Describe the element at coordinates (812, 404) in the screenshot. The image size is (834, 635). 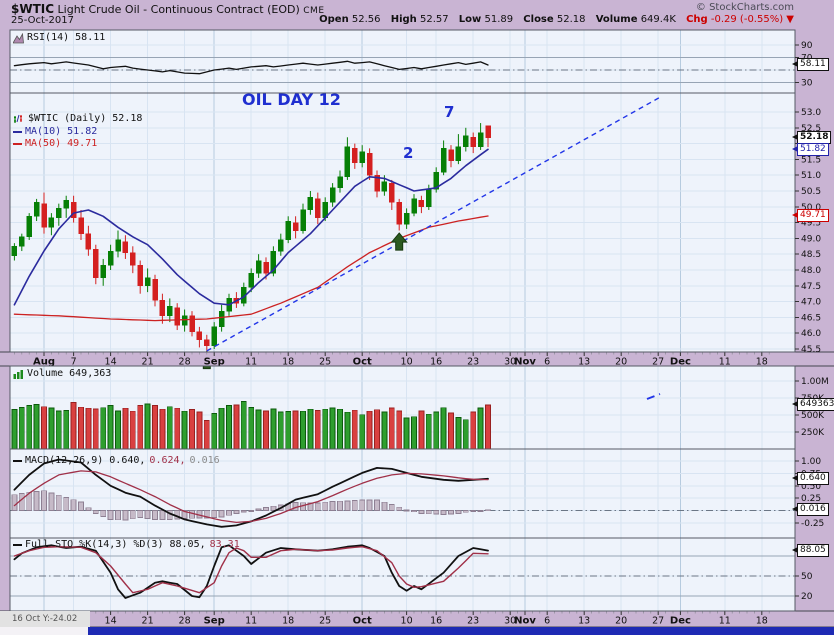
I see `volume-value-box: 649363` at that location.